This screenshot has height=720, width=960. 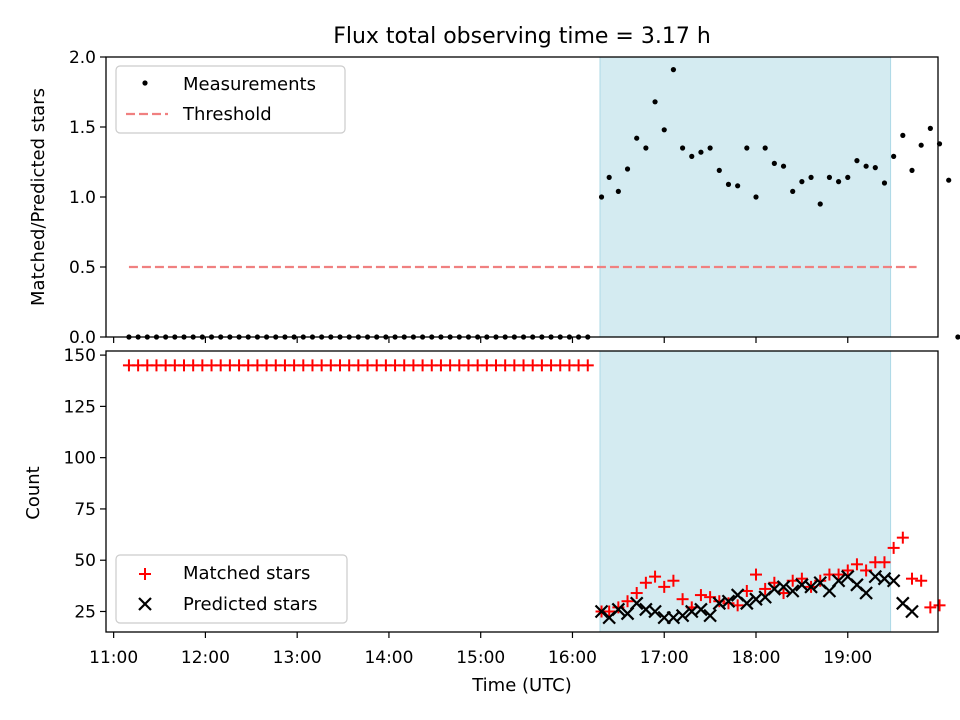 What do you see at coordinates (145, 83) in the screenshot?
I see `legend-measurements-marker` at bounding box center [145, 83].